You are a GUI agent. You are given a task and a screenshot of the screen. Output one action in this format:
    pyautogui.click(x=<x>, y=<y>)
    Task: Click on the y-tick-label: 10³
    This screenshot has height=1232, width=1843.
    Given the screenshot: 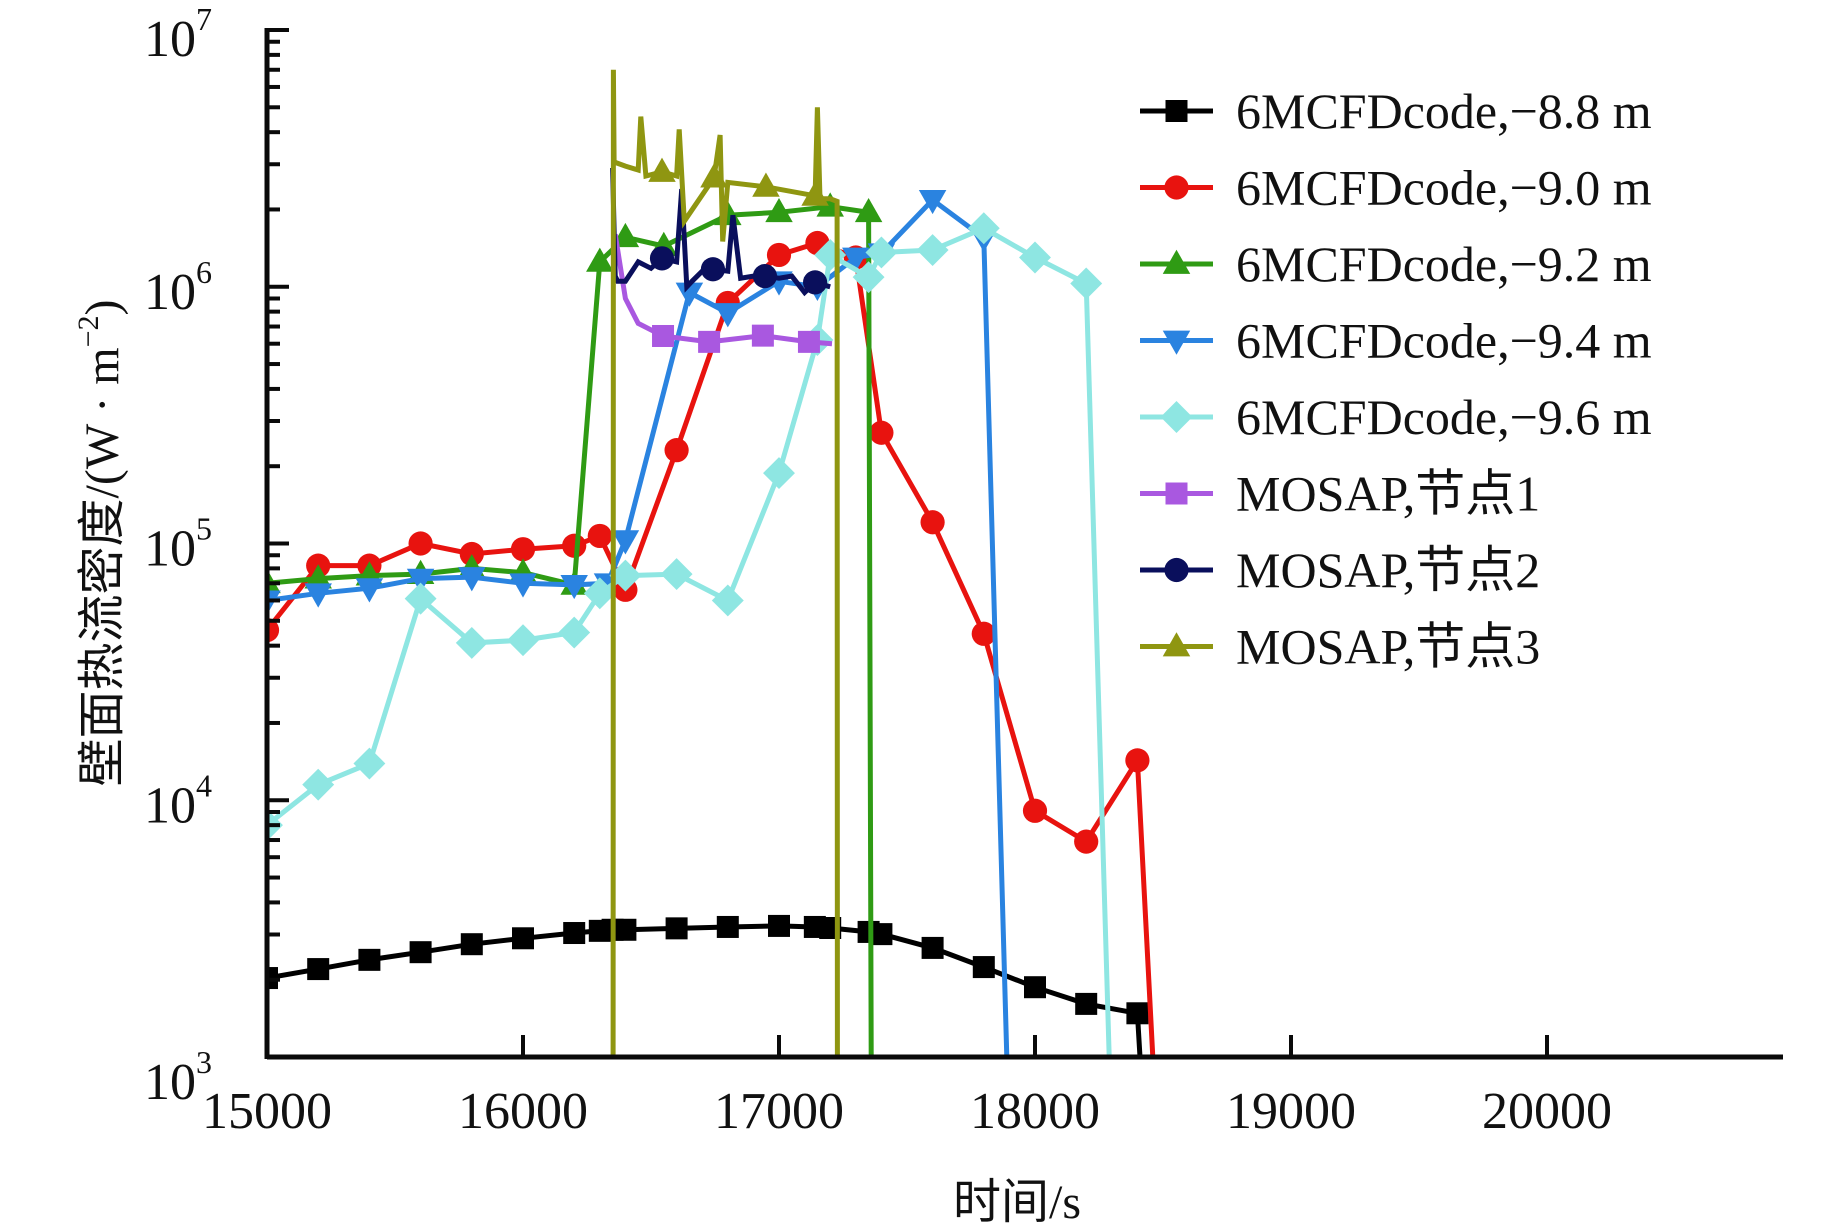 What is the action you would take?
    pyautogui.click(x=178, y=1077)
    